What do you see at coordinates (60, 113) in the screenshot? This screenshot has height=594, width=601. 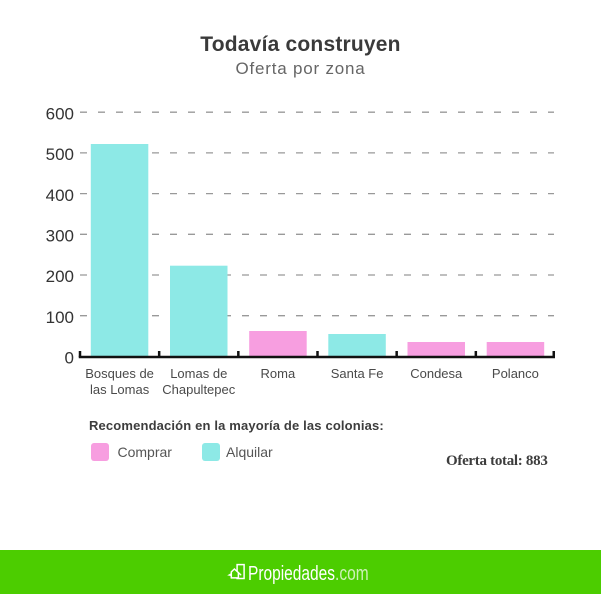 I see `svg-text: 600` at bounding box center [60, 113].